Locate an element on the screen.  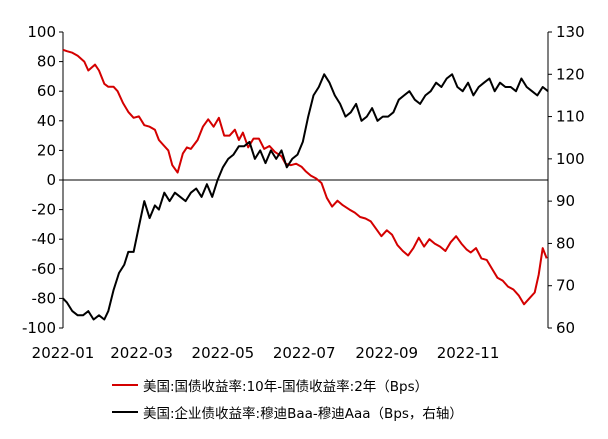
right-tick-label: 90 is located at coordinates (565, 201).